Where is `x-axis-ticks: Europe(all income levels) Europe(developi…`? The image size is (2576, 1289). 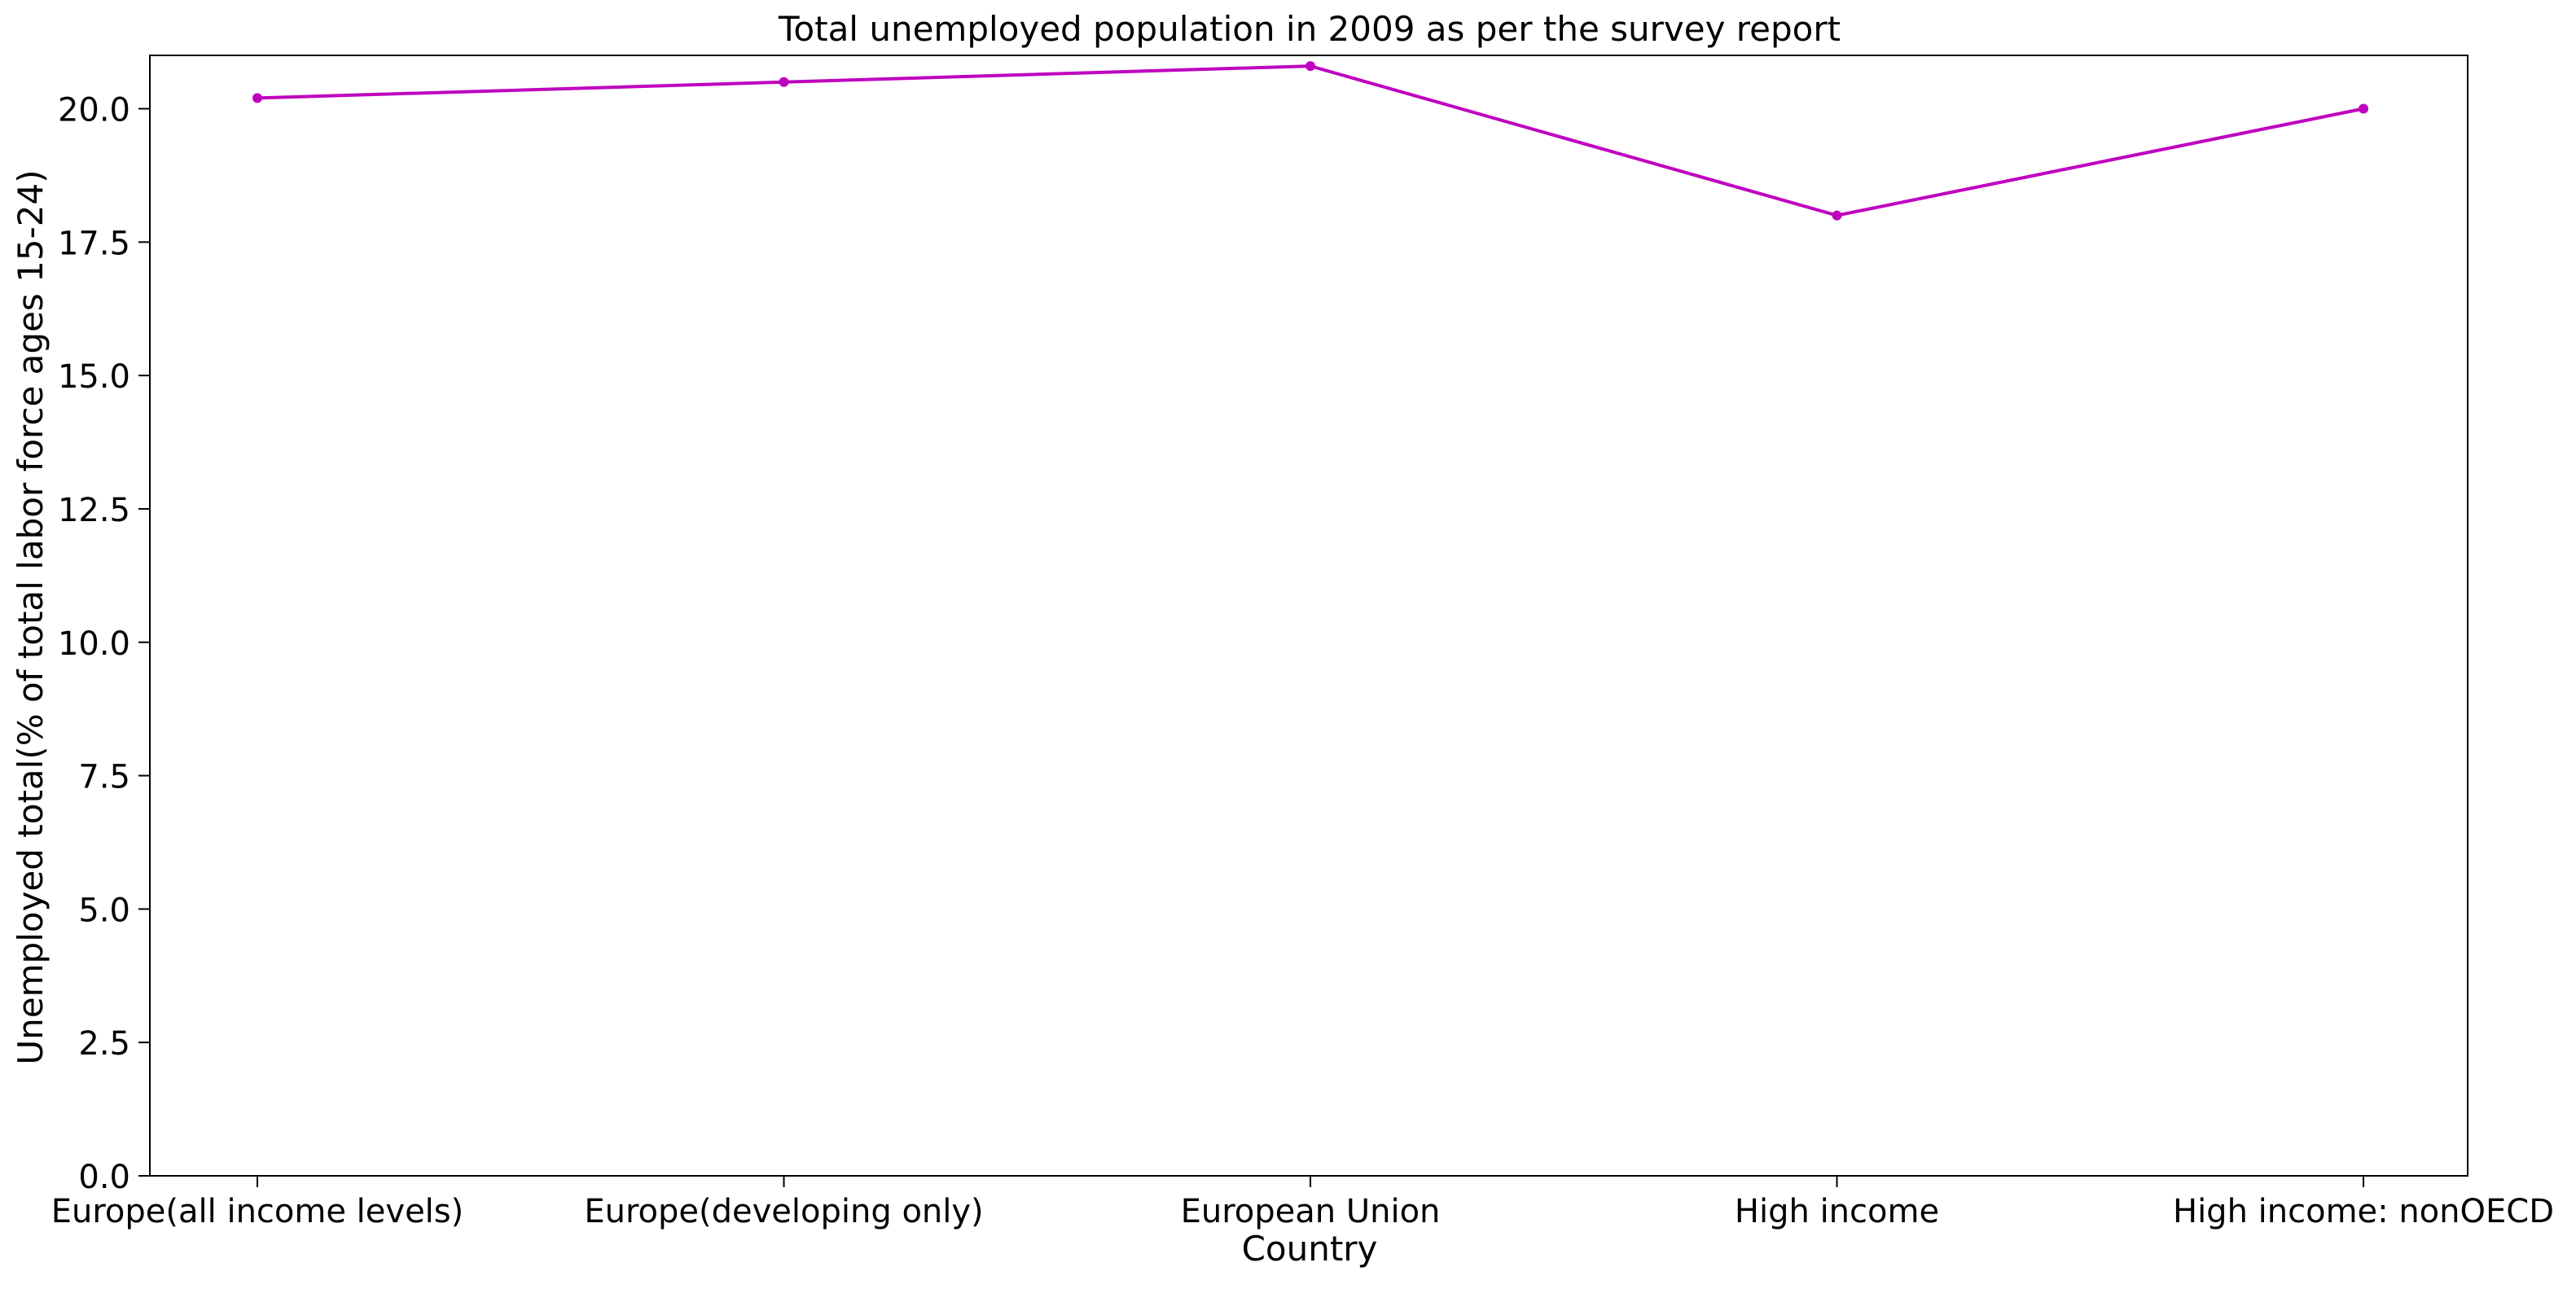 x-axis-ticks: Europe(all income levels) Europe(developi… is located at coordinates (1302, 1203).